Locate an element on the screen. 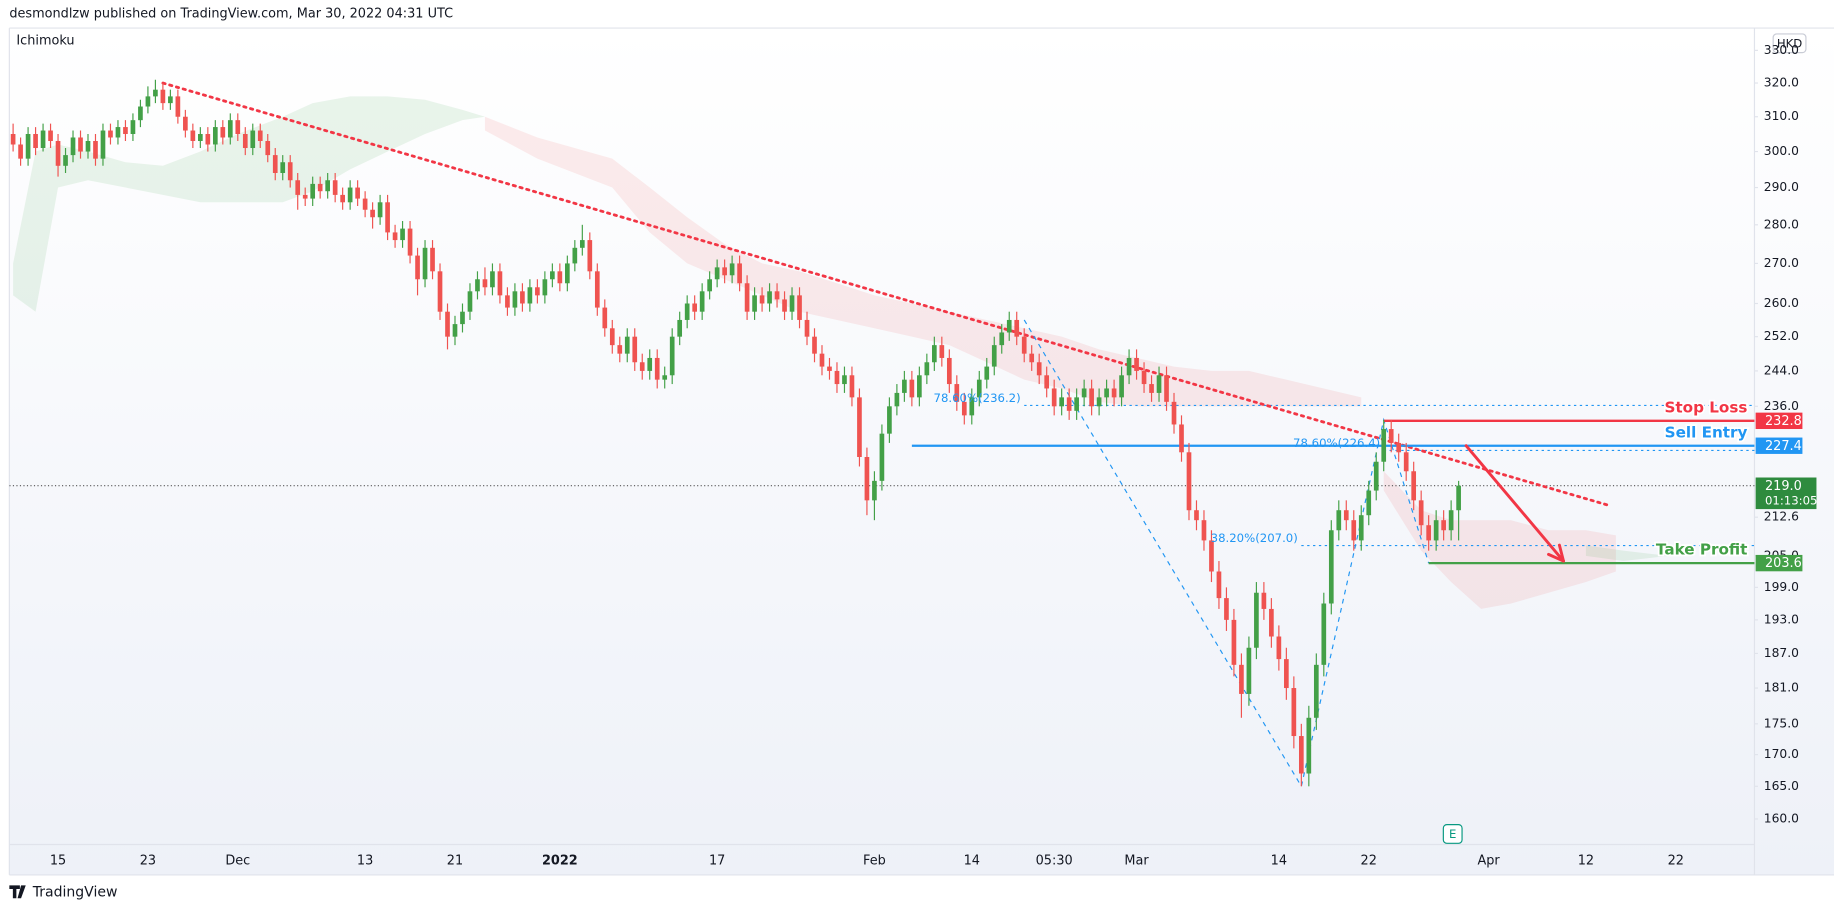 The width and height of the screenshot is (1834, 910). y-tick-label: 199.0 is located at coordinates (1781, 587).